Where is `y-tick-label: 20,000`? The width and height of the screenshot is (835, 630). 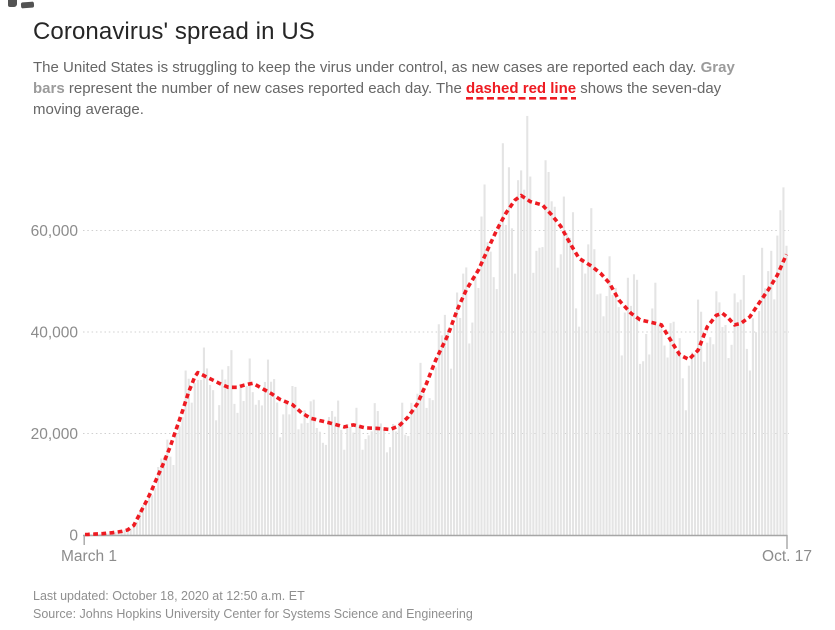
y-tick-label: 20,000 is located at coordinates (55, 434).